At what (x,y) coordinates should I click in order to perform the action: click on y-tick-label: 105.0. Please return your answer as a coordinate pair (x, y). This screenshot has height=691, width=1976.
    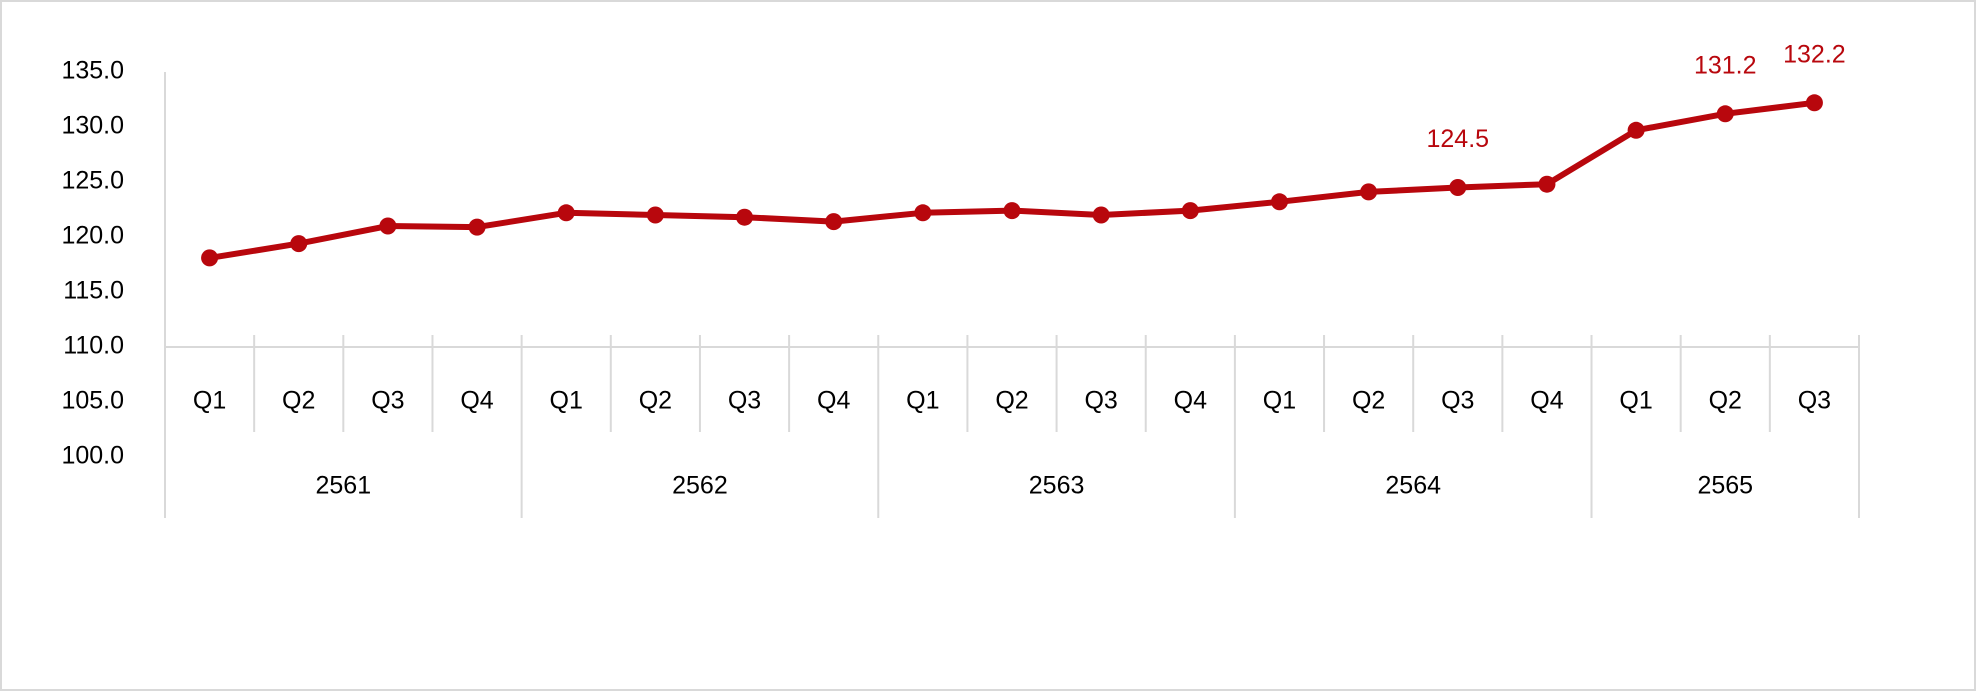
    Looking at the image, I should click on (92, 401).